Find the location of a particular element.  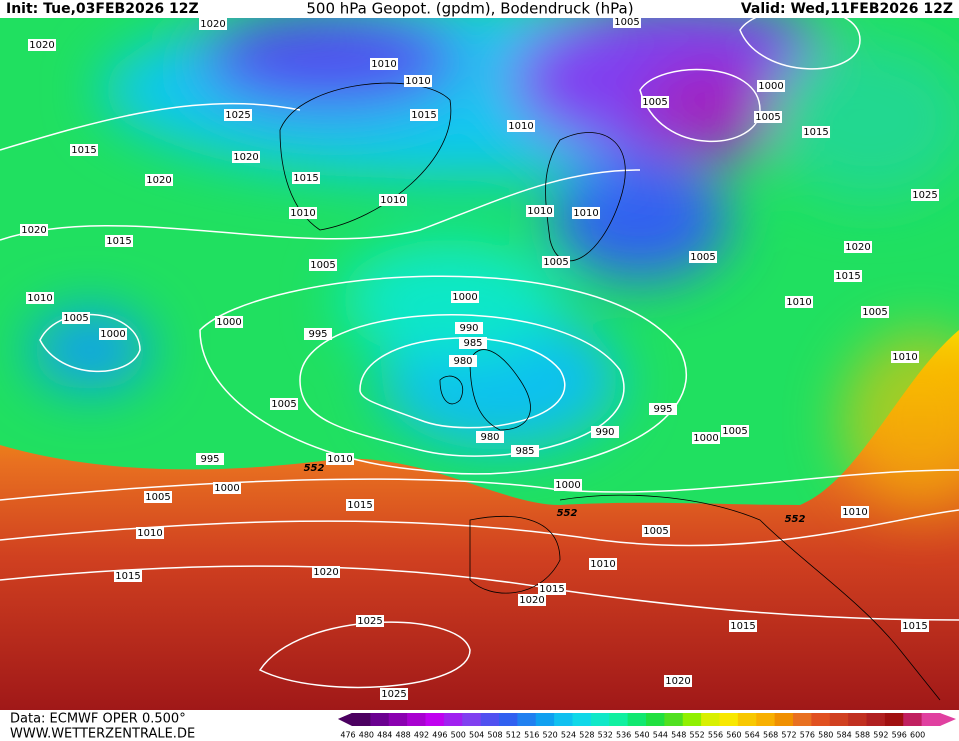

data-source: Data: ECMWF OPER 0.500° is located at coordinates (98, 719).